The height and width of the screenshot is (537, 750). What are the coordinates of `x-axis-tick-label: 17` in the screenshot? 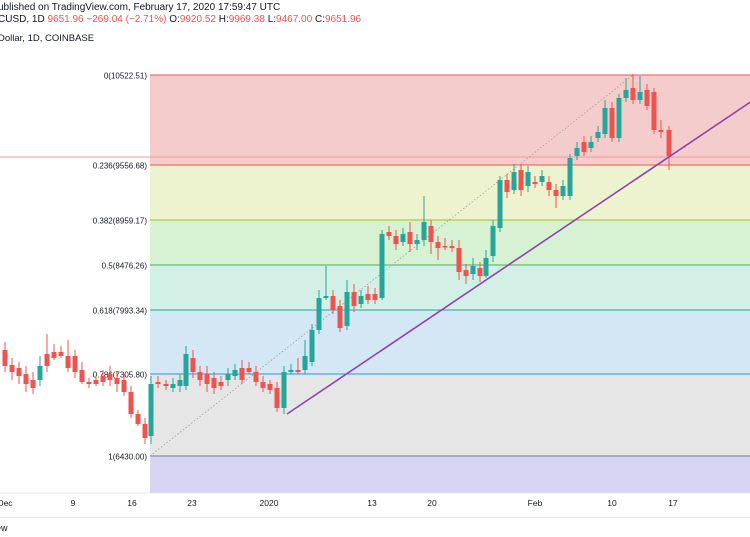 It's located at (673, 503).